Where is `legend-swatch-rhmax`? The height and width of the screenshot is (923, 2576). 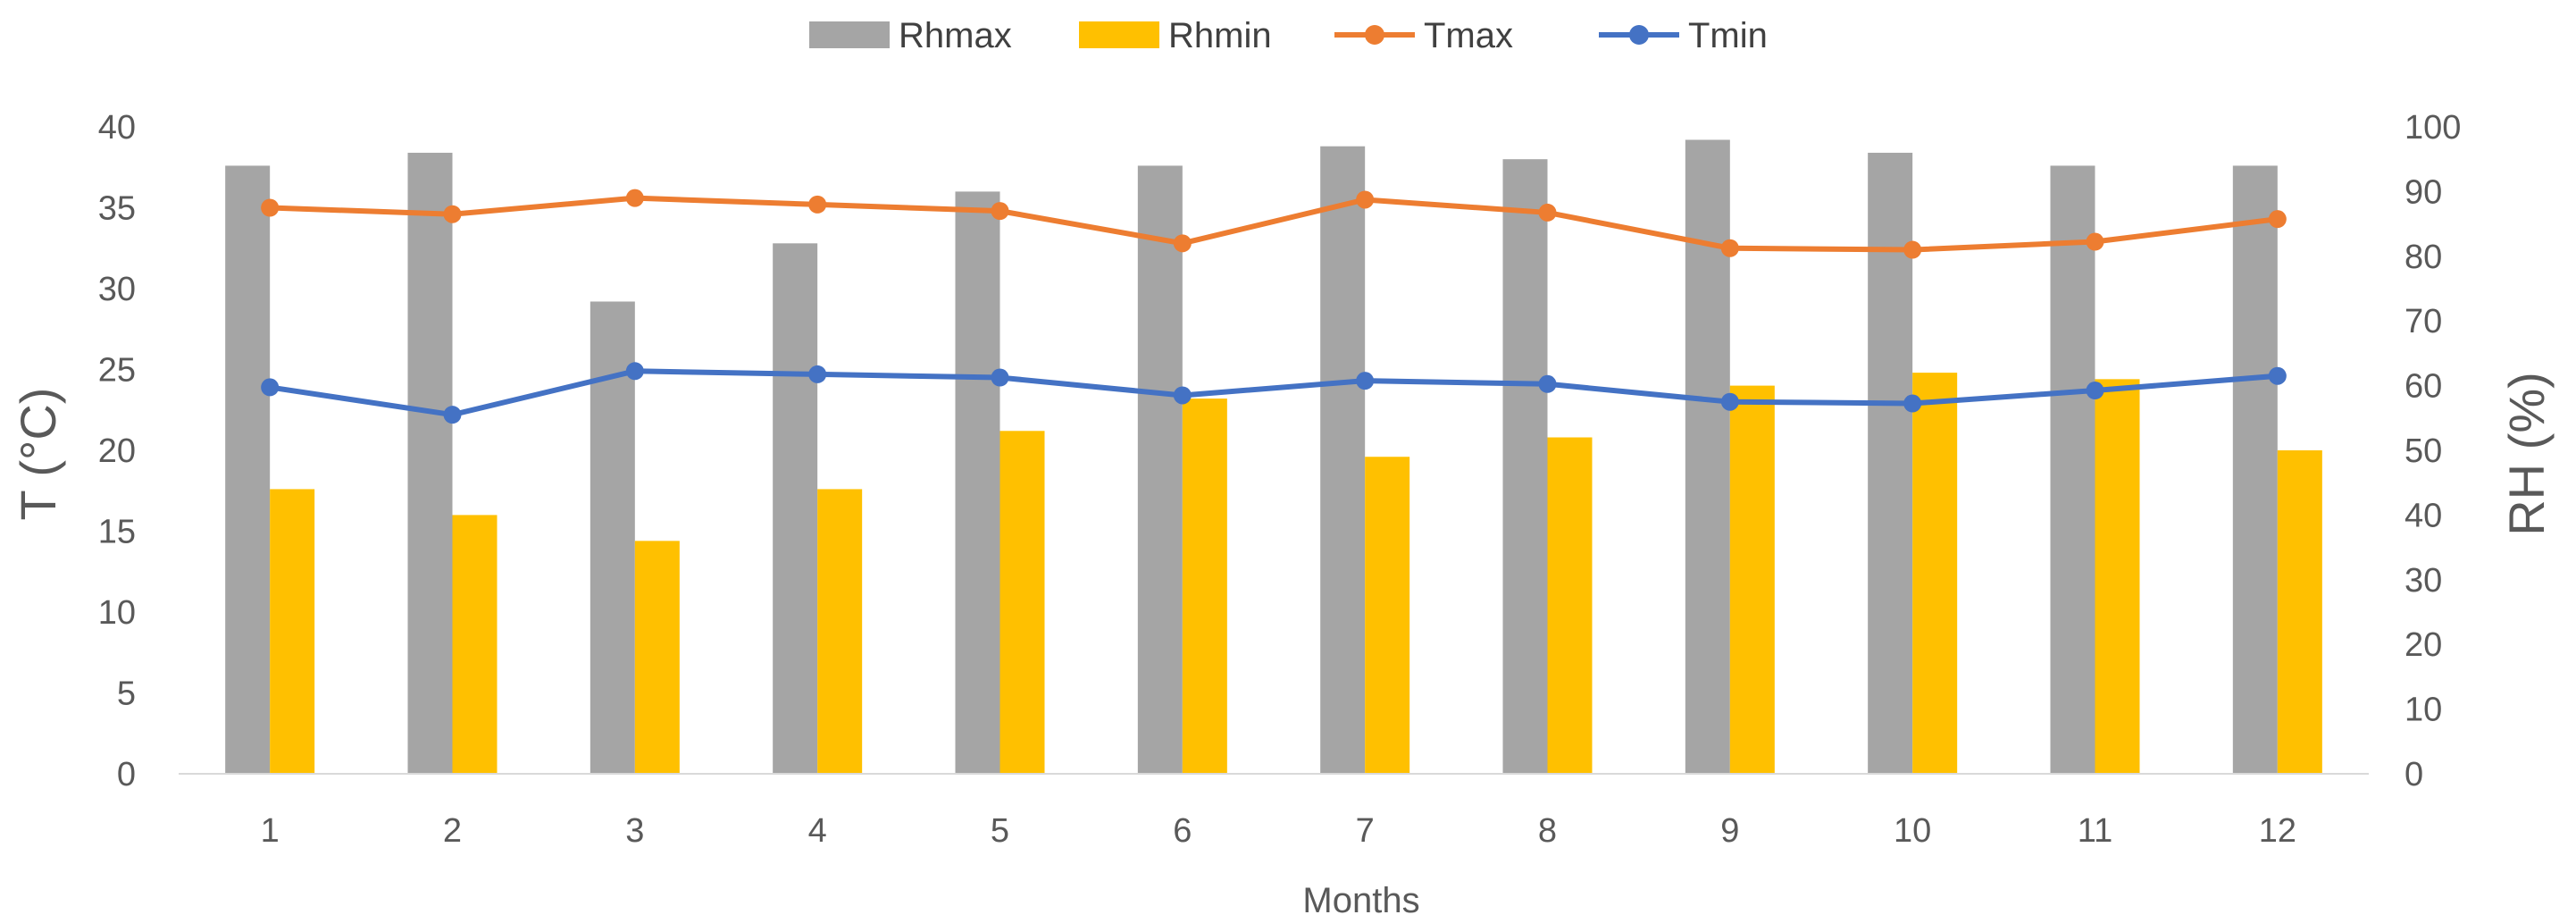 legend-swatch-rhmax is located at coordinates (850, 34).